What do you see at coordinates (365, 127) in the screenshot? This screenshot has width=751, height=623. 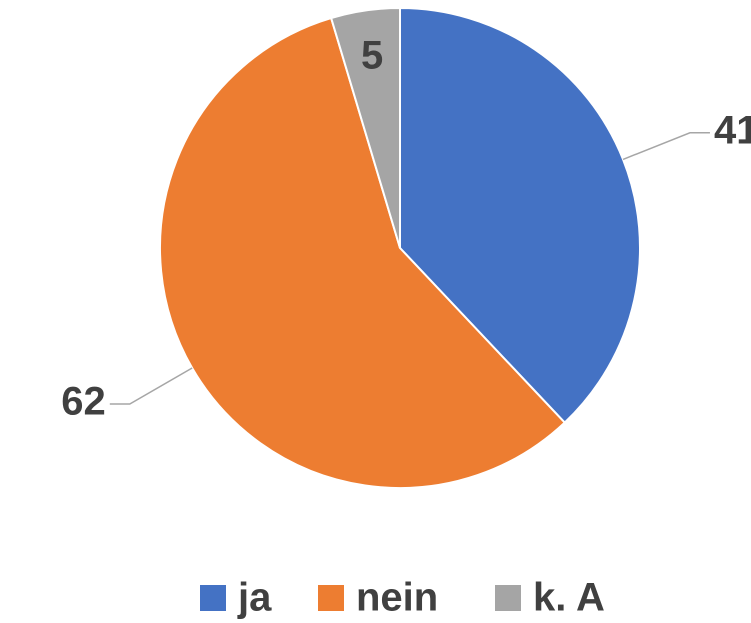 I see `pie-slice` at bounding box center [365, 127].